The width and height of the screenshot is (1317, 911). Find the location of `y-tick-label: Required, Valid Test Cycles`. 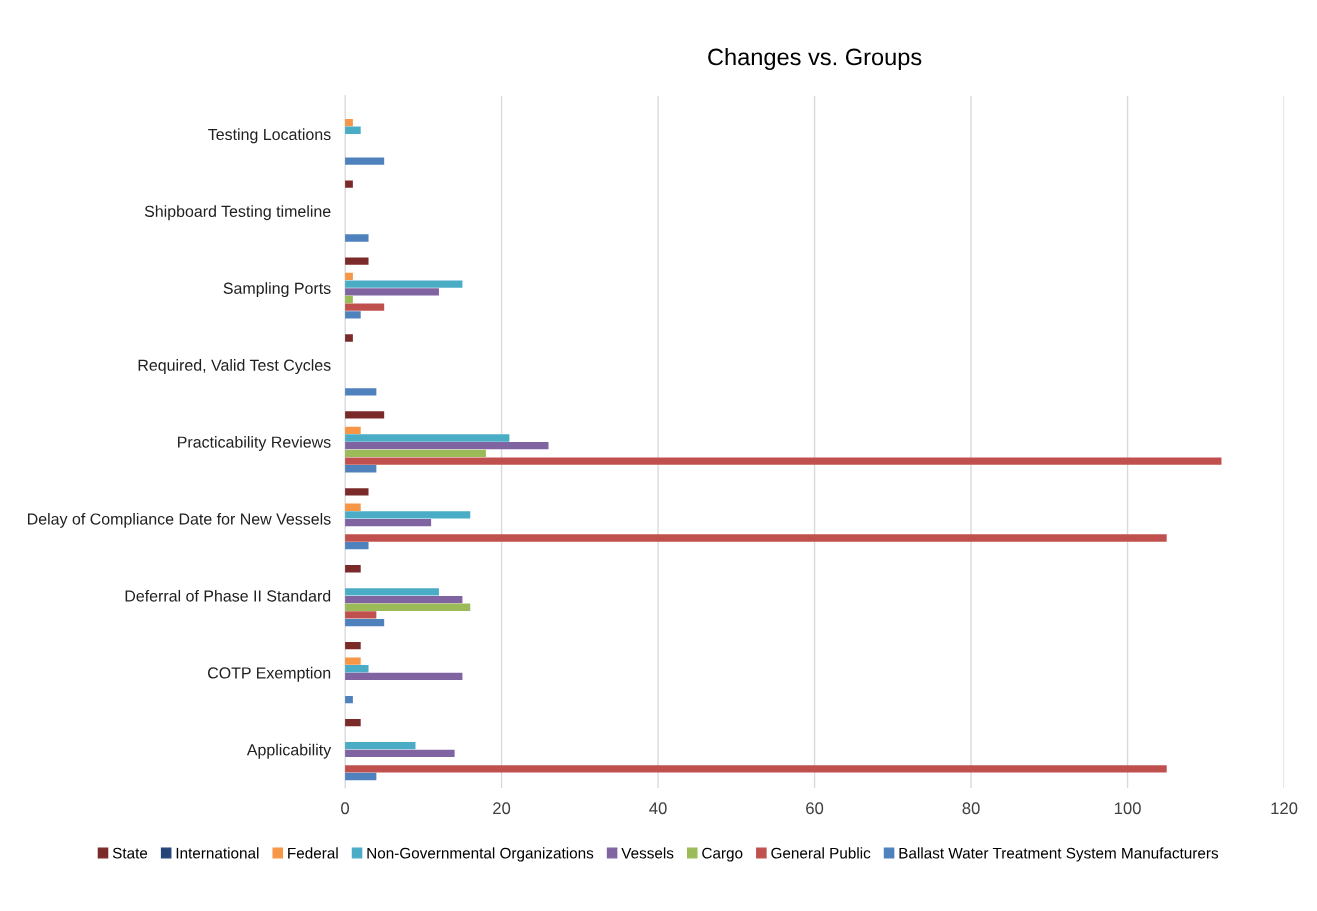

y-tick-label: Required, Valid Test Cycles is located at coordinates (234, 367).